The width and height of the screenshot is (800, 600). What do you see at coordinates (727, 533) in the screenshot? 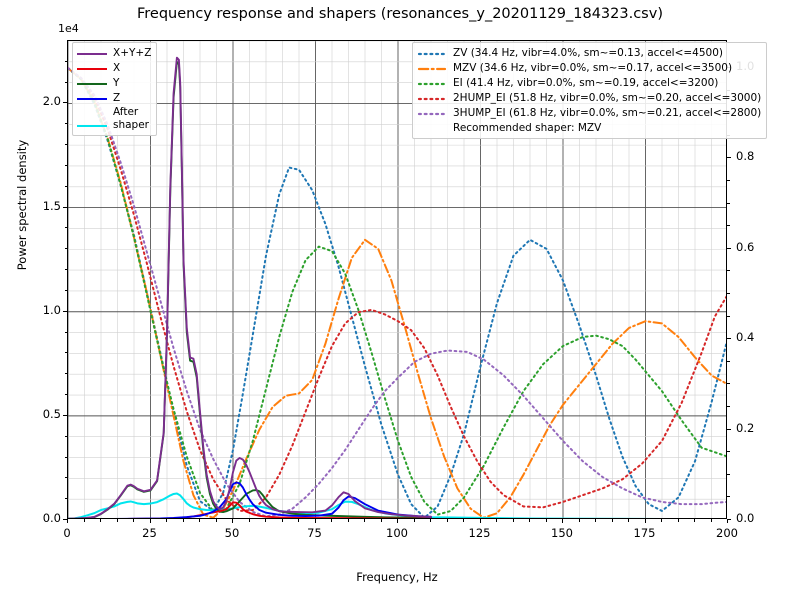
I see `x-tick: 200` at bounding box center [727, 533].